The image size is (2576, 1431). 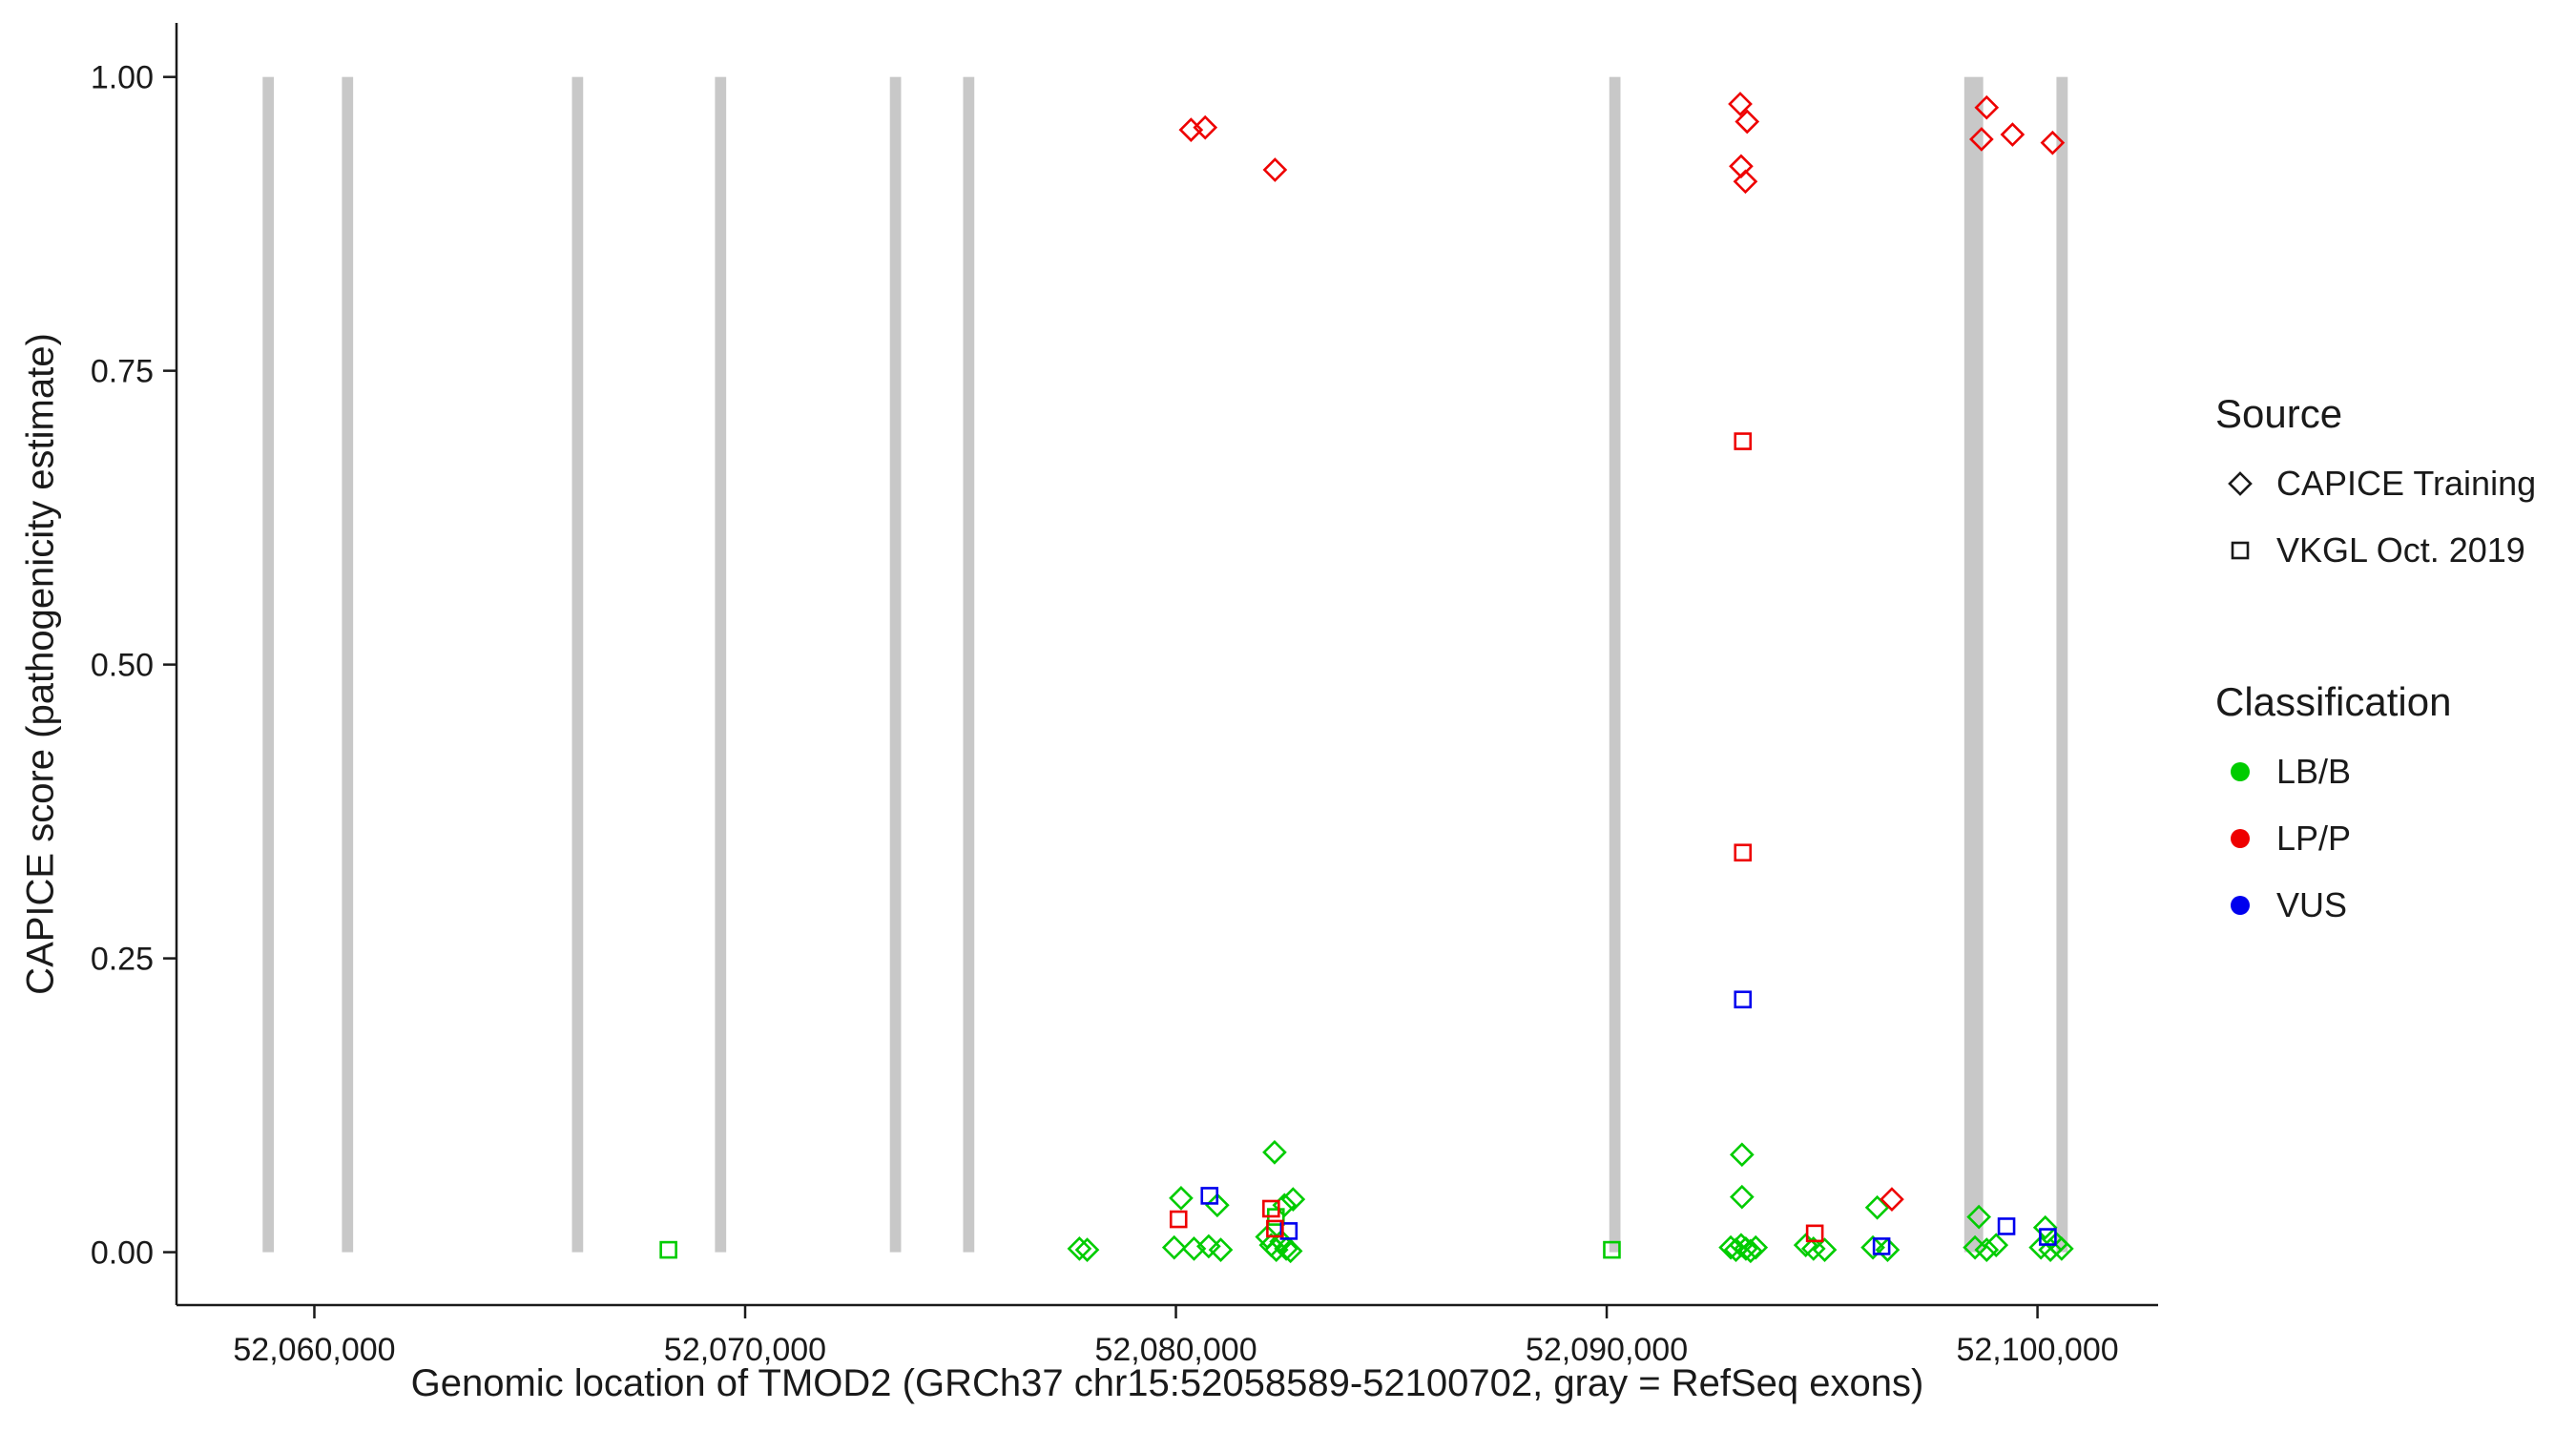 What do you see at coordinates (745, 1350) in the screenshot?
I see `x-tick-label: 52,070,000` at bounding box center [745, 1350].